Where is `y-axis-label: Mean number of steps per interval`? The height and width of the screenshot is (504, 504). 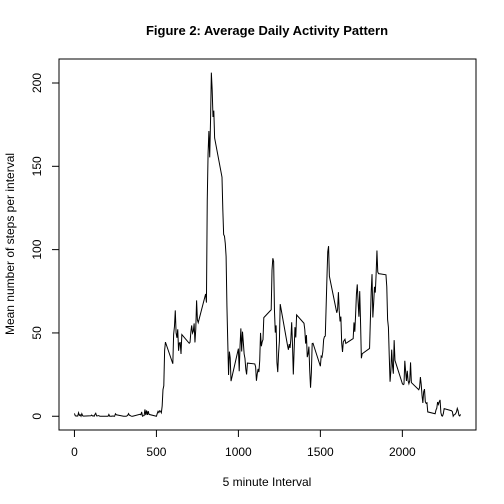
y-axis-label: Mean number of steps per interval is located at coordinates (10, 244).